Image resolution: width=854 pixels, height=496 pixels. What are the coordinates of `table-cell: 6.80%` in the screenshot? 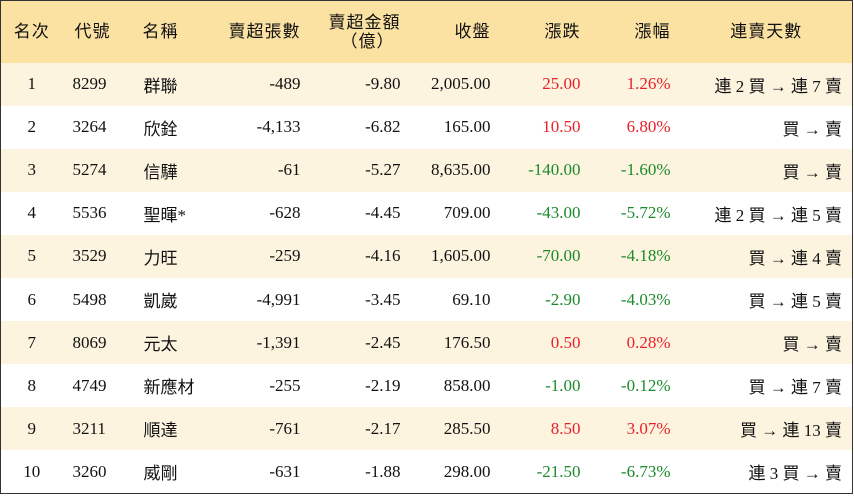 It's located at (648, 127).